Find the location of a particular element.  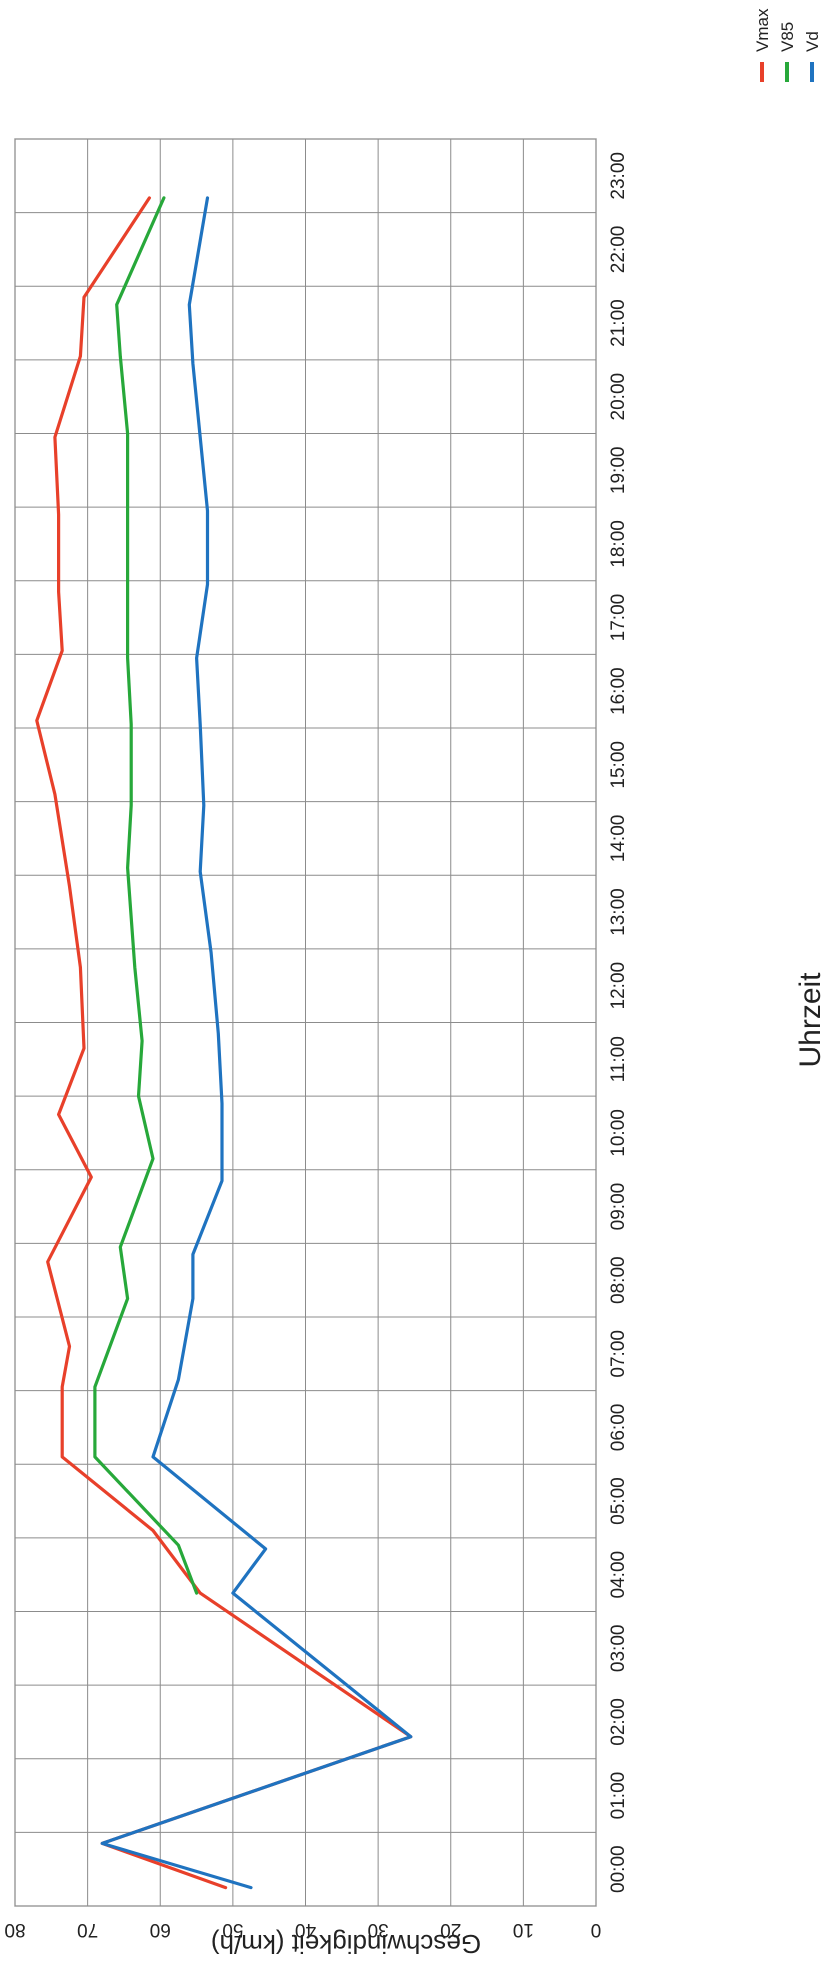

x-tick-label: 22:00 is located at coordinates (618, 250).